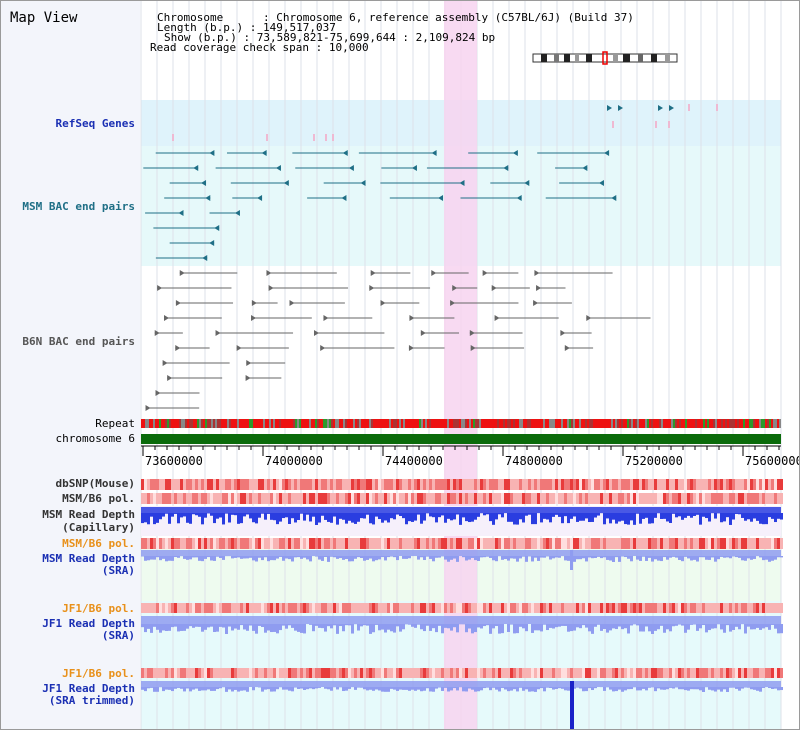 The width and height of the screenshot is (800, 730). What do you see at coordinates (88, 514) in the screenshot?
I see `track-label-msm-depth-cap: MSM Read Depth` at bounding box center [88, 514].